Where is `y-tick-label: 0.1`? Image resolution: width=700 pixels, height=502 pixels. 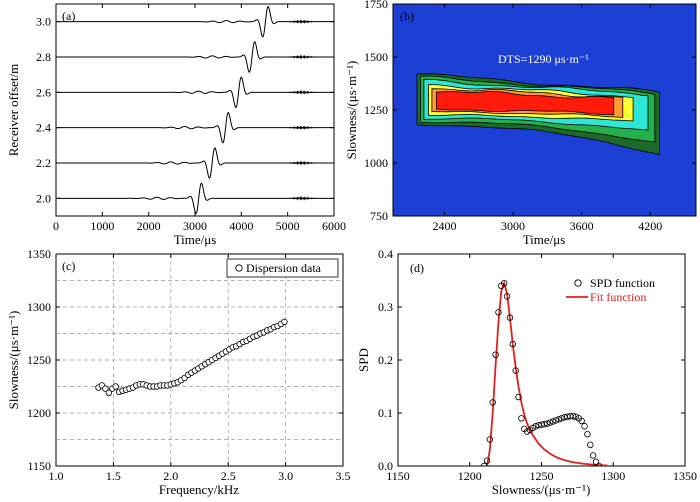
y-tick-label: 0.1 is located at coordinates (385, 413).